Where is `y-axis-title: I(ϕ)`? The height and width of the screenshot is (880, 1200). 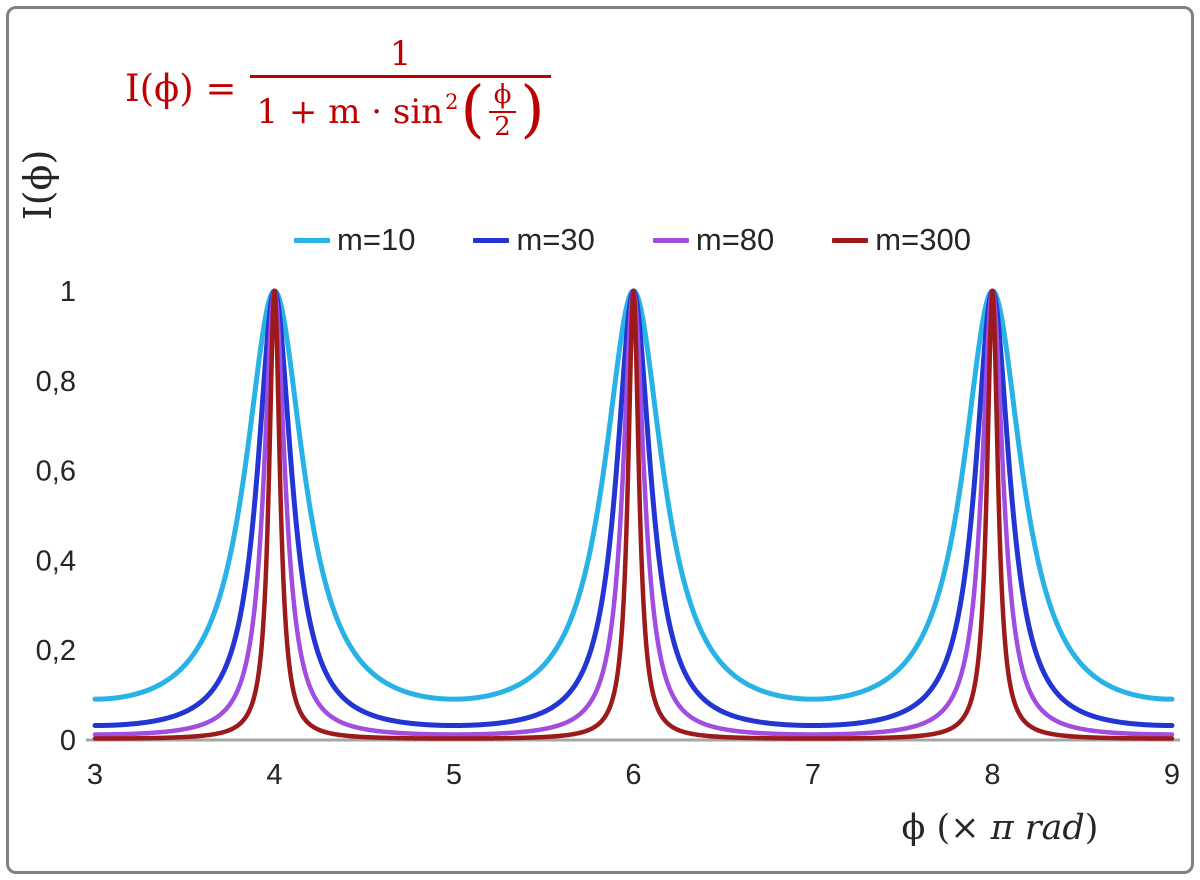 y-axis-title: I(ϕ) is located at coordinates (38, 185).